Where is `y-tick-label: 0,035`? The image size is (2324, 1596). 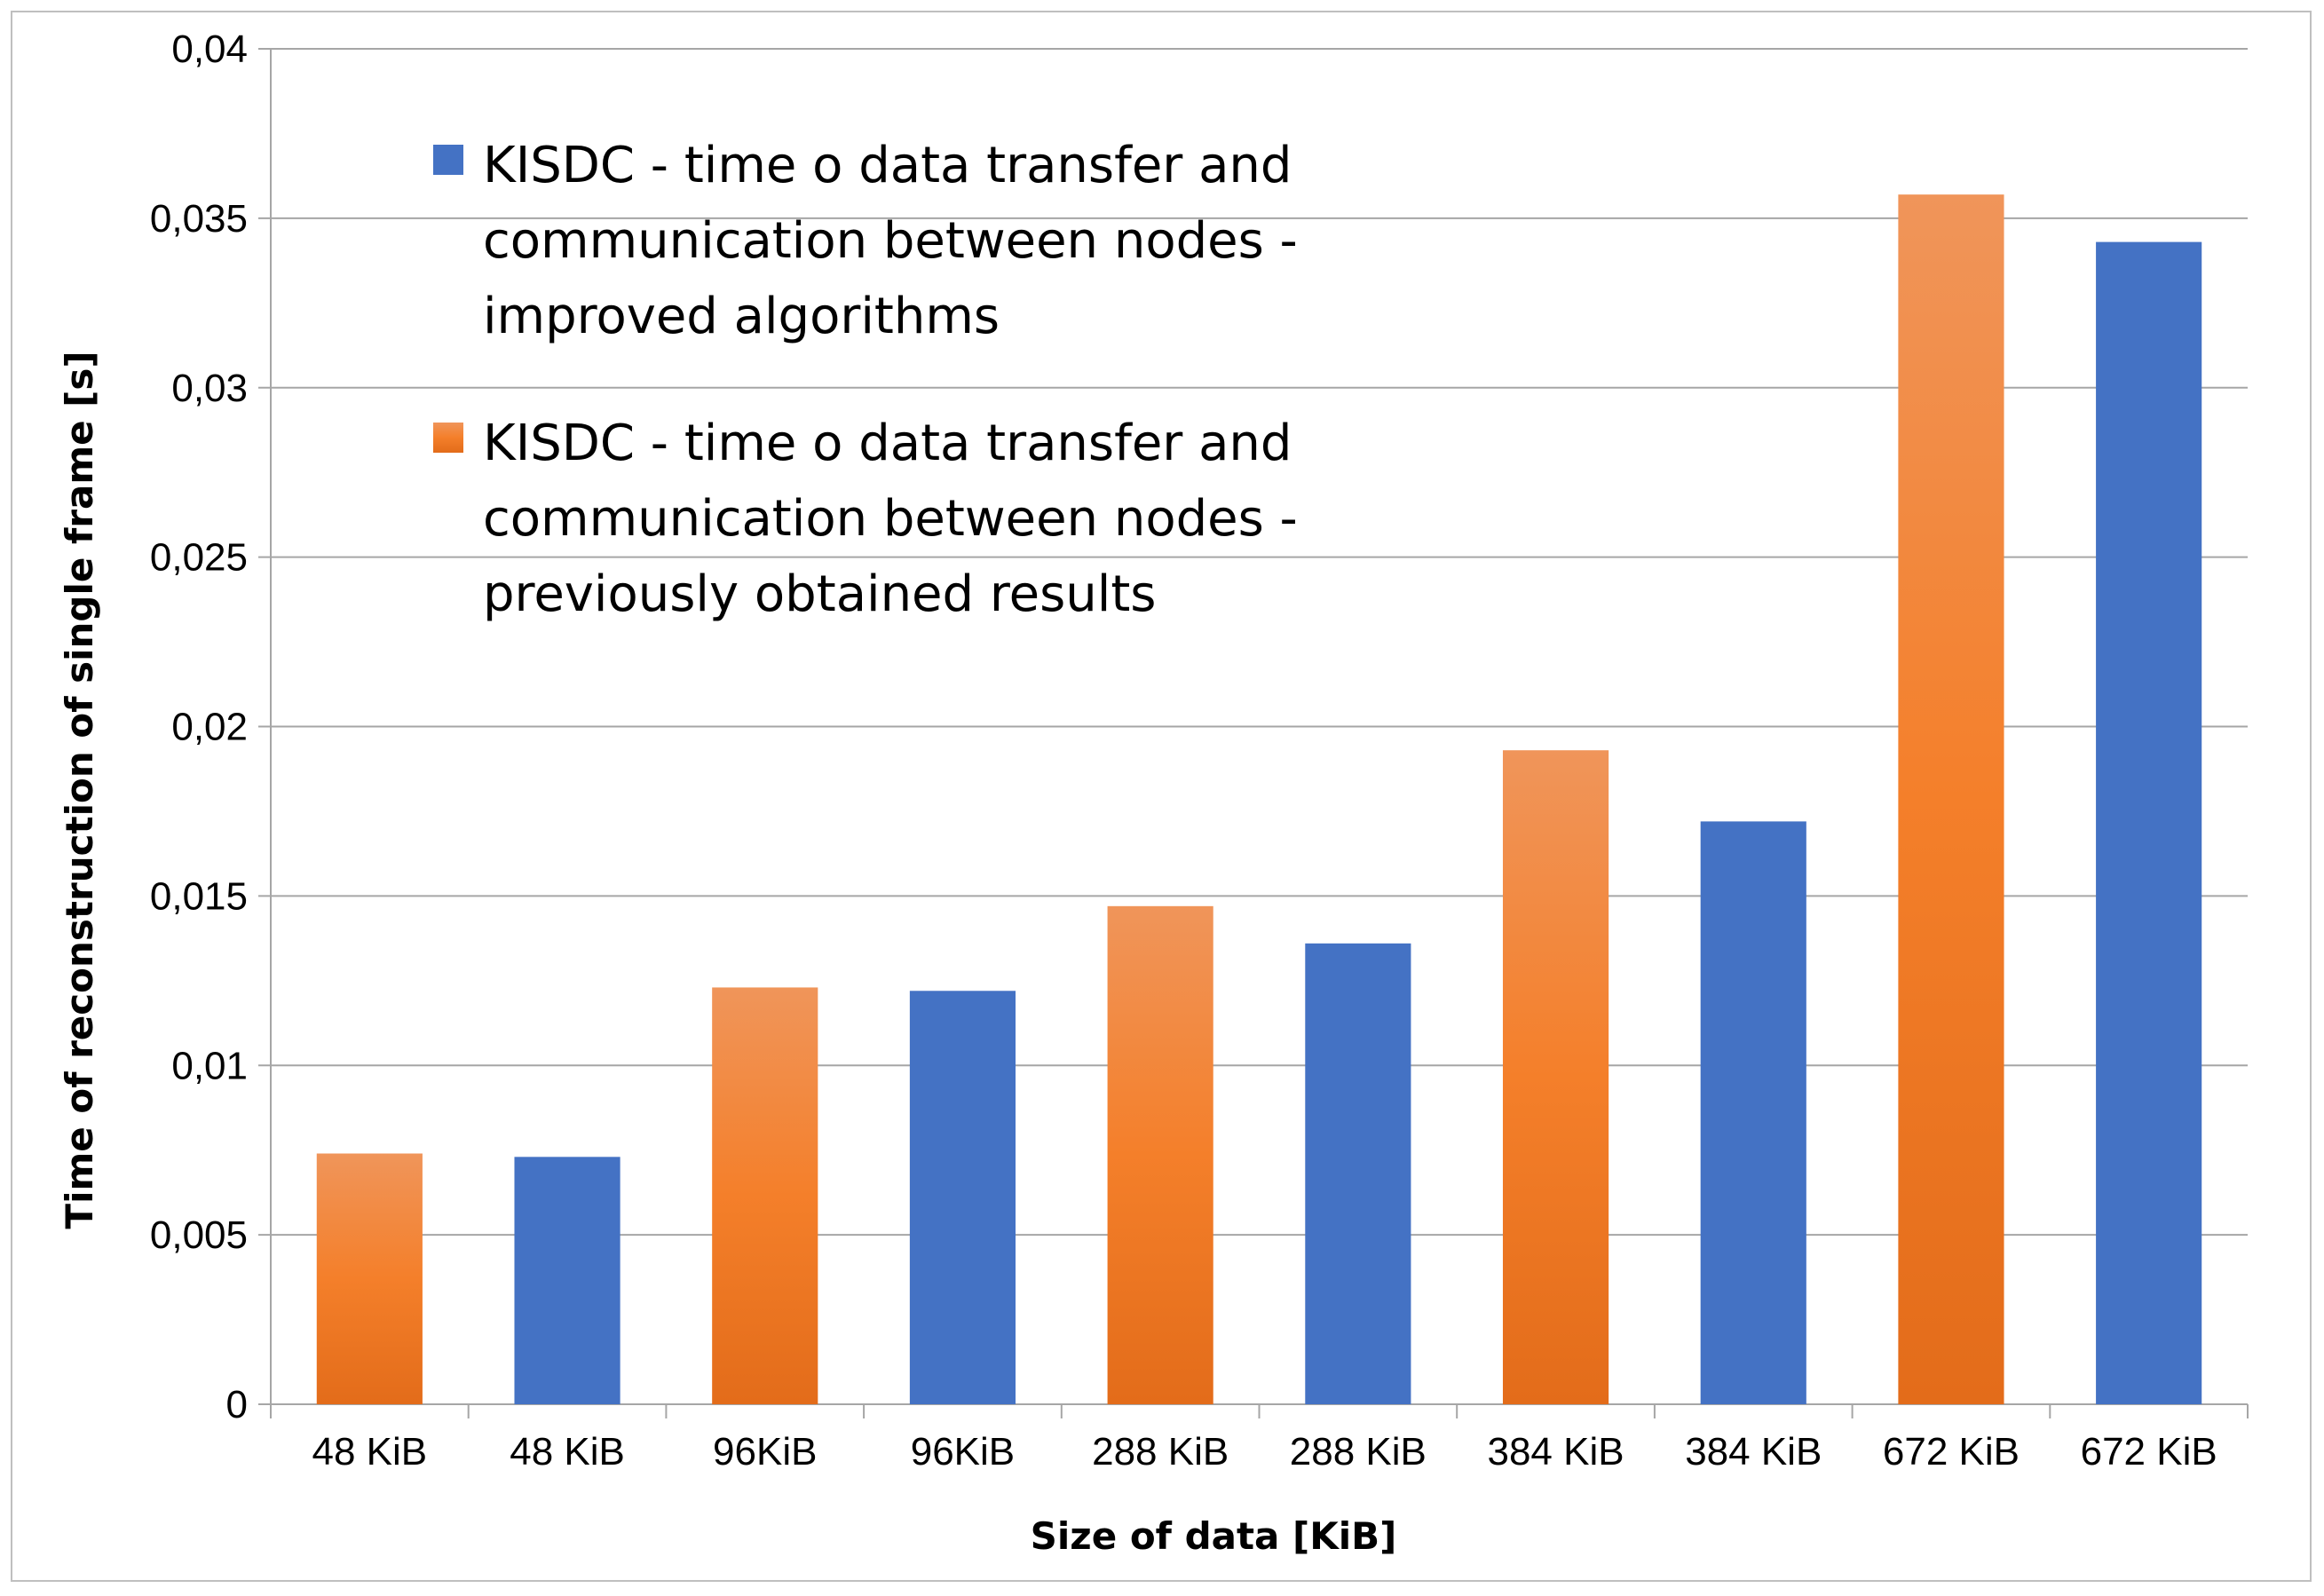 y-tick-label: 0,035 is located at coordinates (199, 219).